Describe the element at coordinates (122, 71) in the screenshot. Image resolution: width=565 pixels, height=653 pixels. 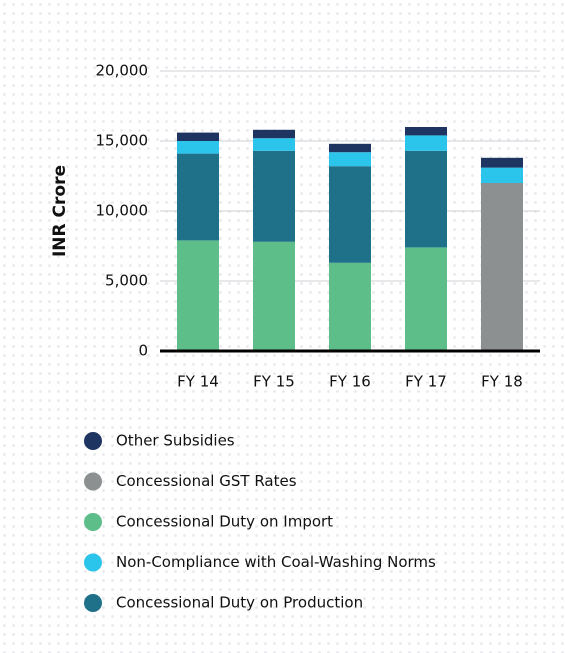
I see `y-tick-label: 20,000` at that location.